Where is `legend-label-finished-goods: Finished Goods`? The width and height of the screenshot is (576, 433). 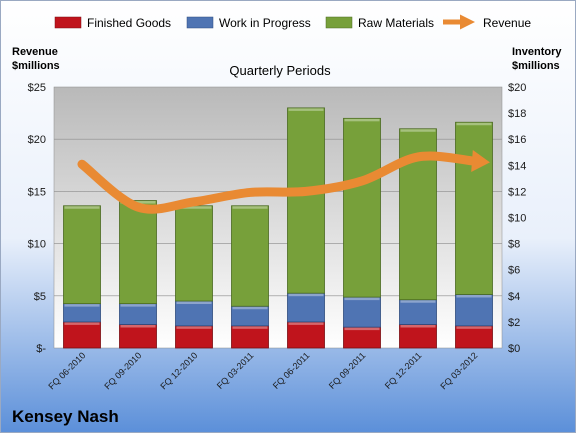 legend-label-finished-goods: Finished Goods is located at coordinates (129, 23).